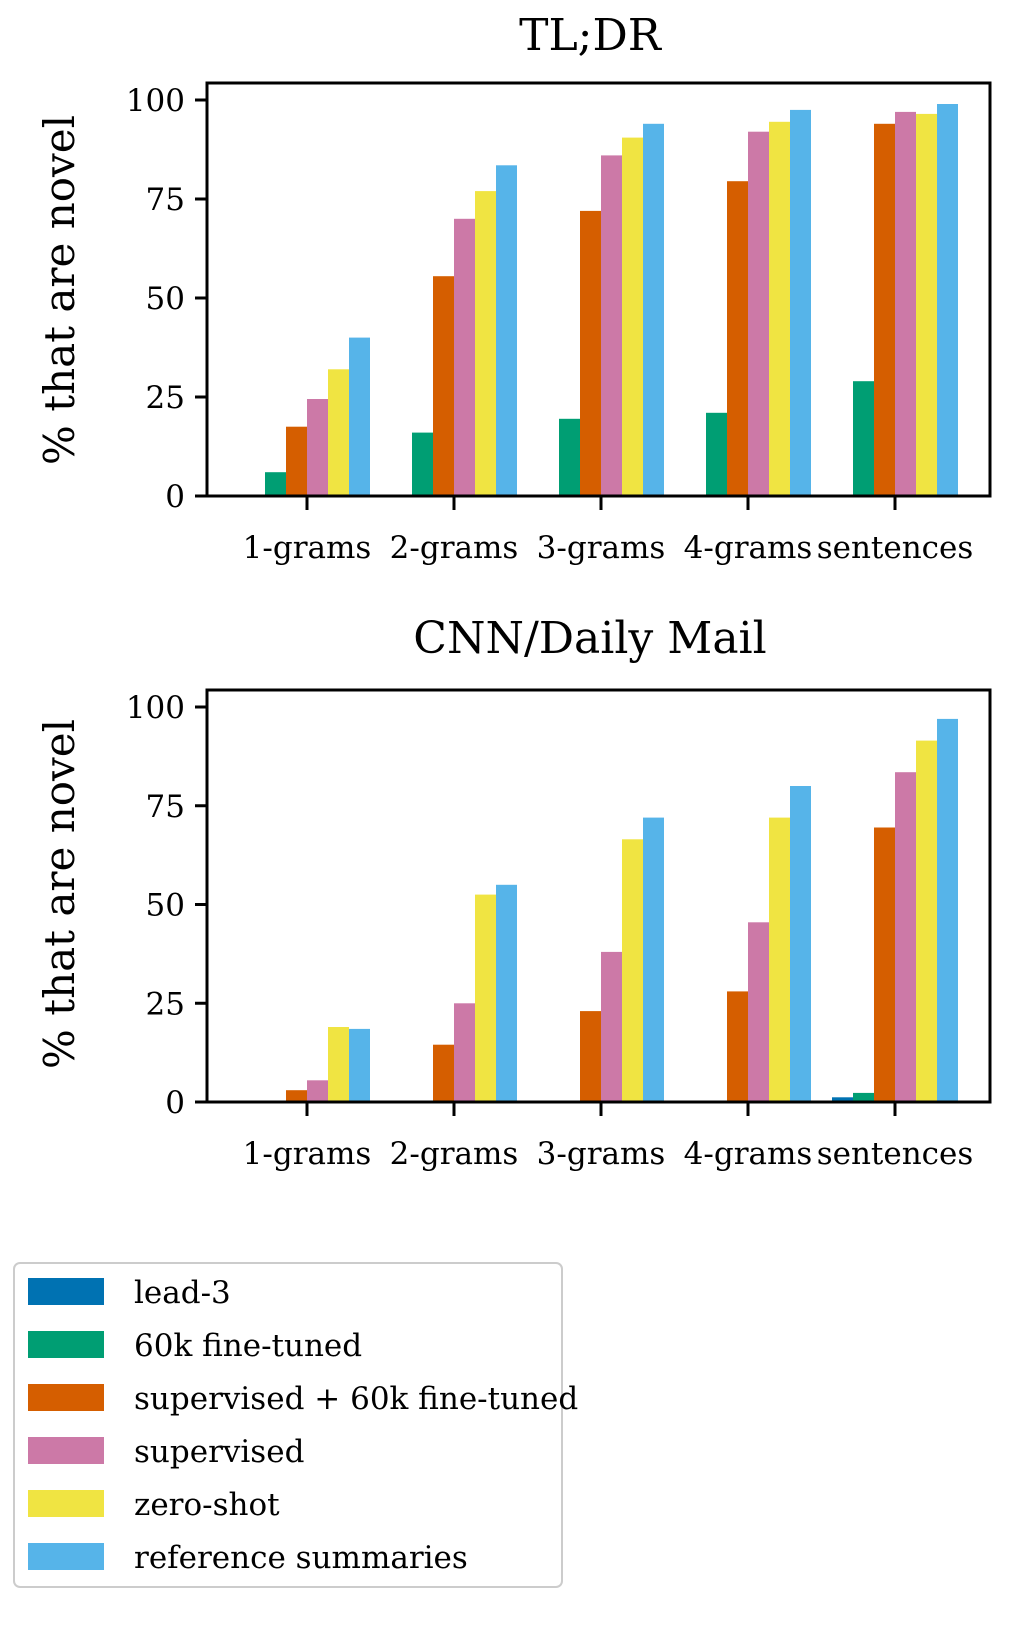 The width and height of the screenshot is (1030, 1643). Describe the element at coordinates (301, 1558) in the screenshot. I see `legend-label: reference summaries` at that location.